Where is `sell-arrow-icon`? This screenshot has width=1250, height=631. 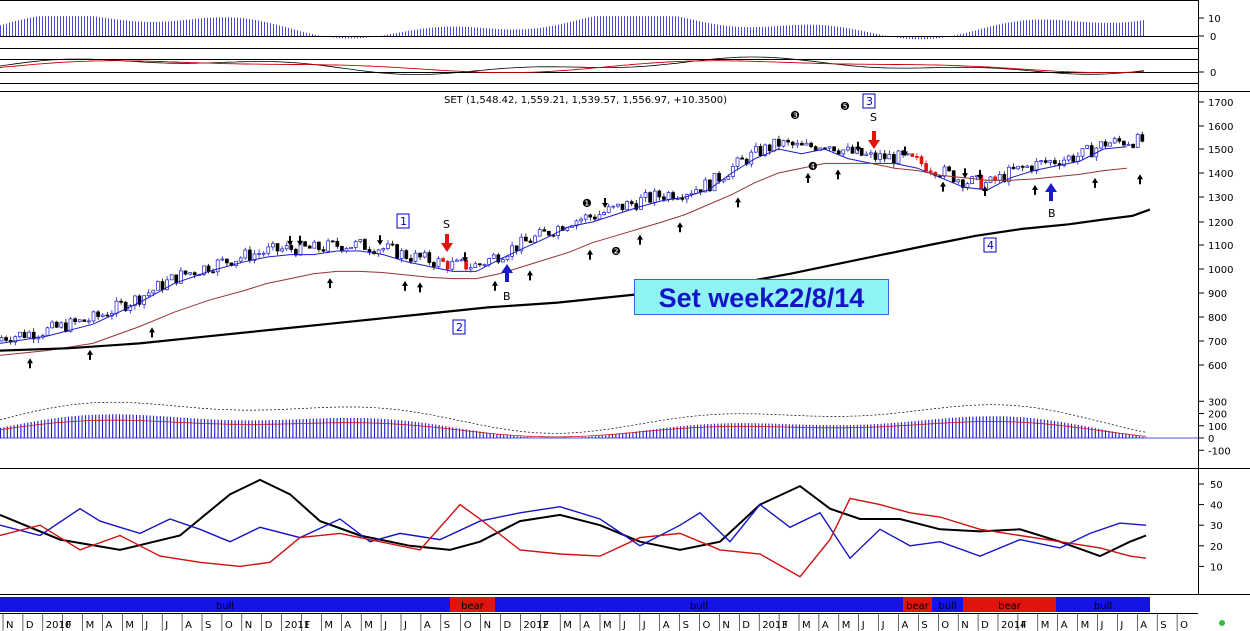
sell-arrow-icon is located at coordinates (447, 243).